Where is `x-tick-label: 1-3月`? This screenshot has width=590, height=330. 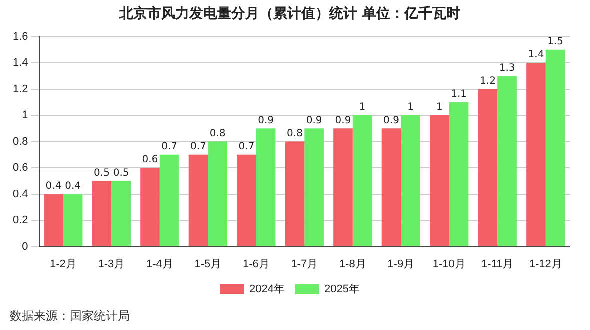
x-tick-label: 1-3月 is located at coordinates (112, 264).